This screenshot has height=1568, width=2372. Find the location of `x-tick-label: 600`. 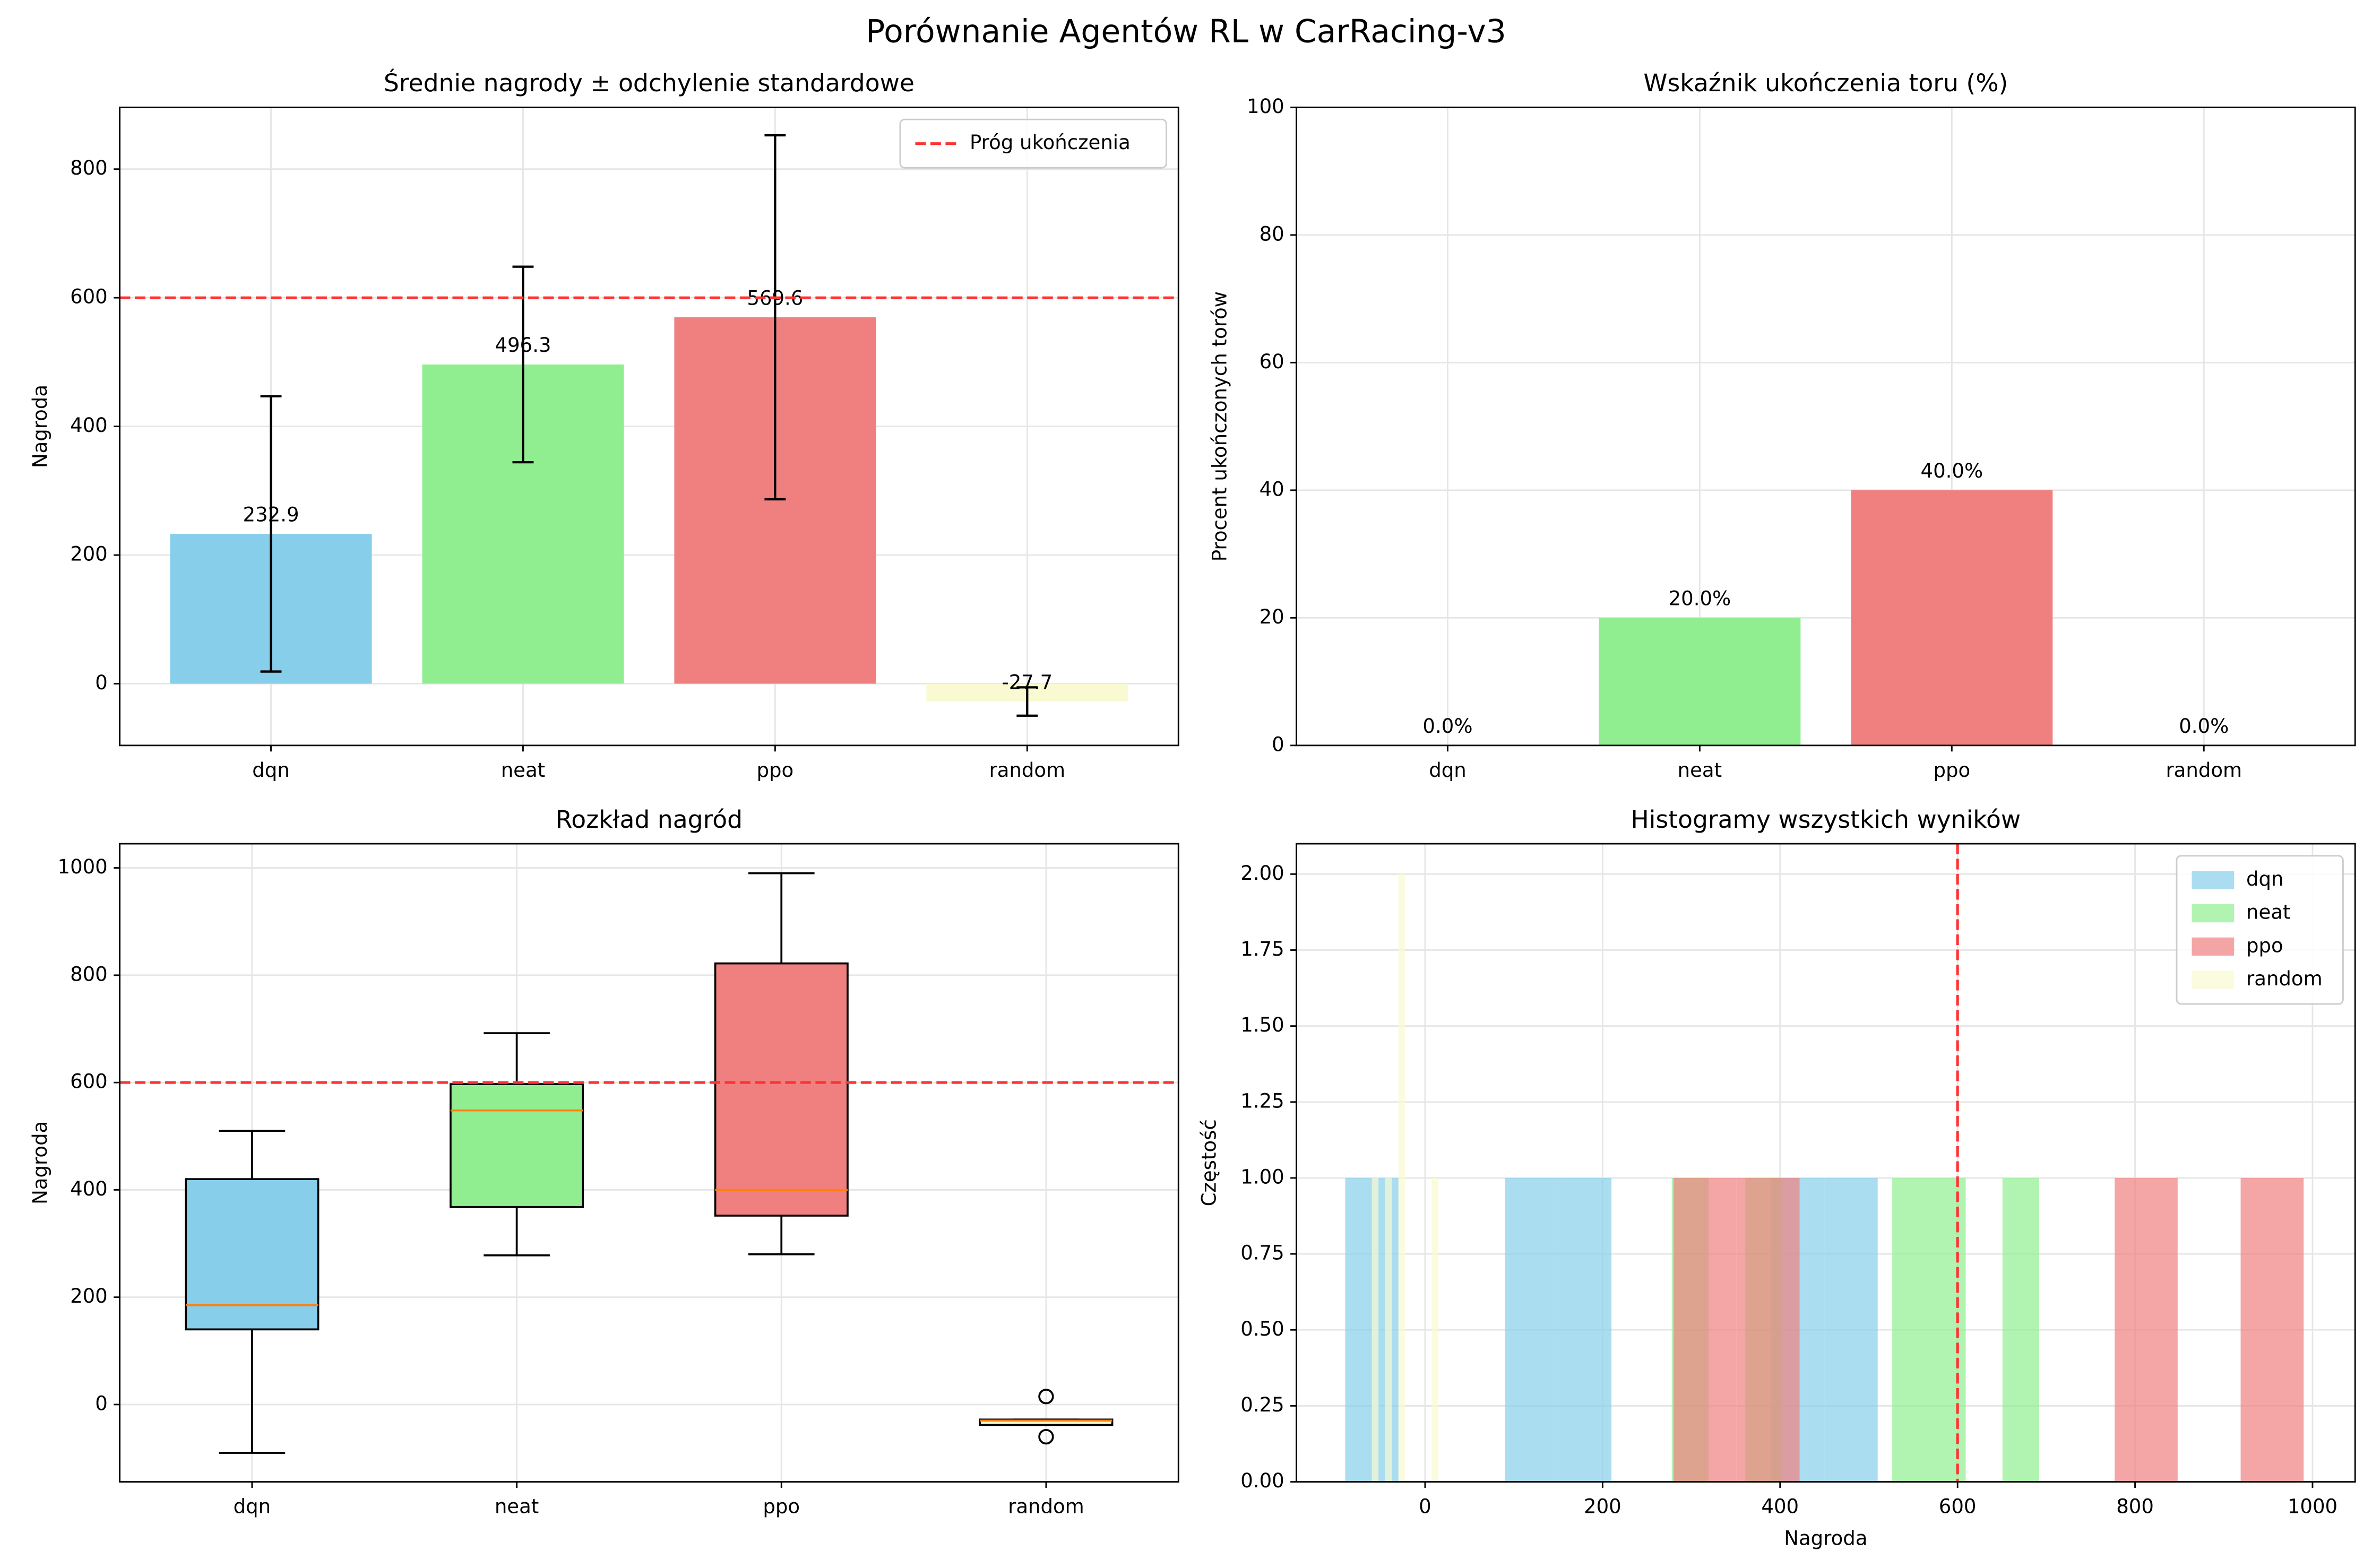

x-tick-label: 600 is located at coordinates (1958, 1506).